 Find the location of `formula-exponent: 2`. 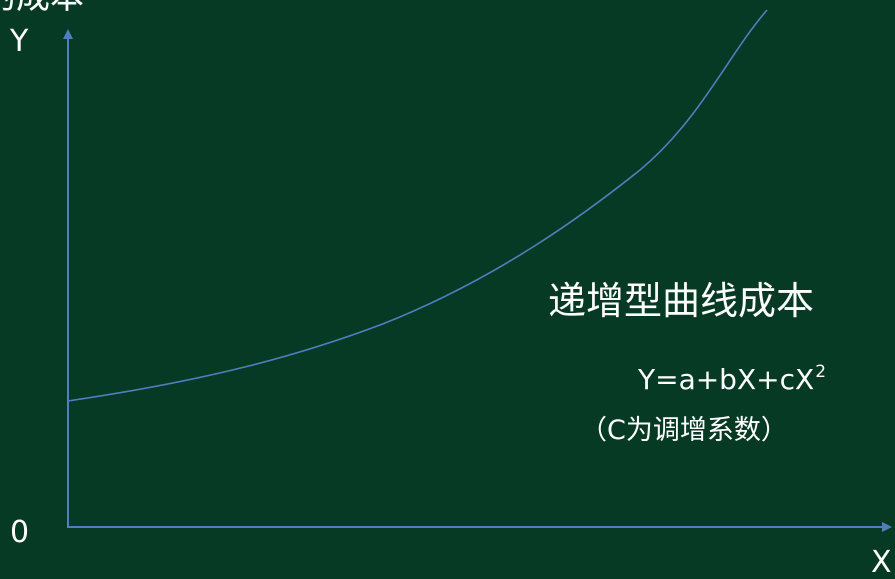

formula-exponent: 2 is located at coordinates (821, 372).